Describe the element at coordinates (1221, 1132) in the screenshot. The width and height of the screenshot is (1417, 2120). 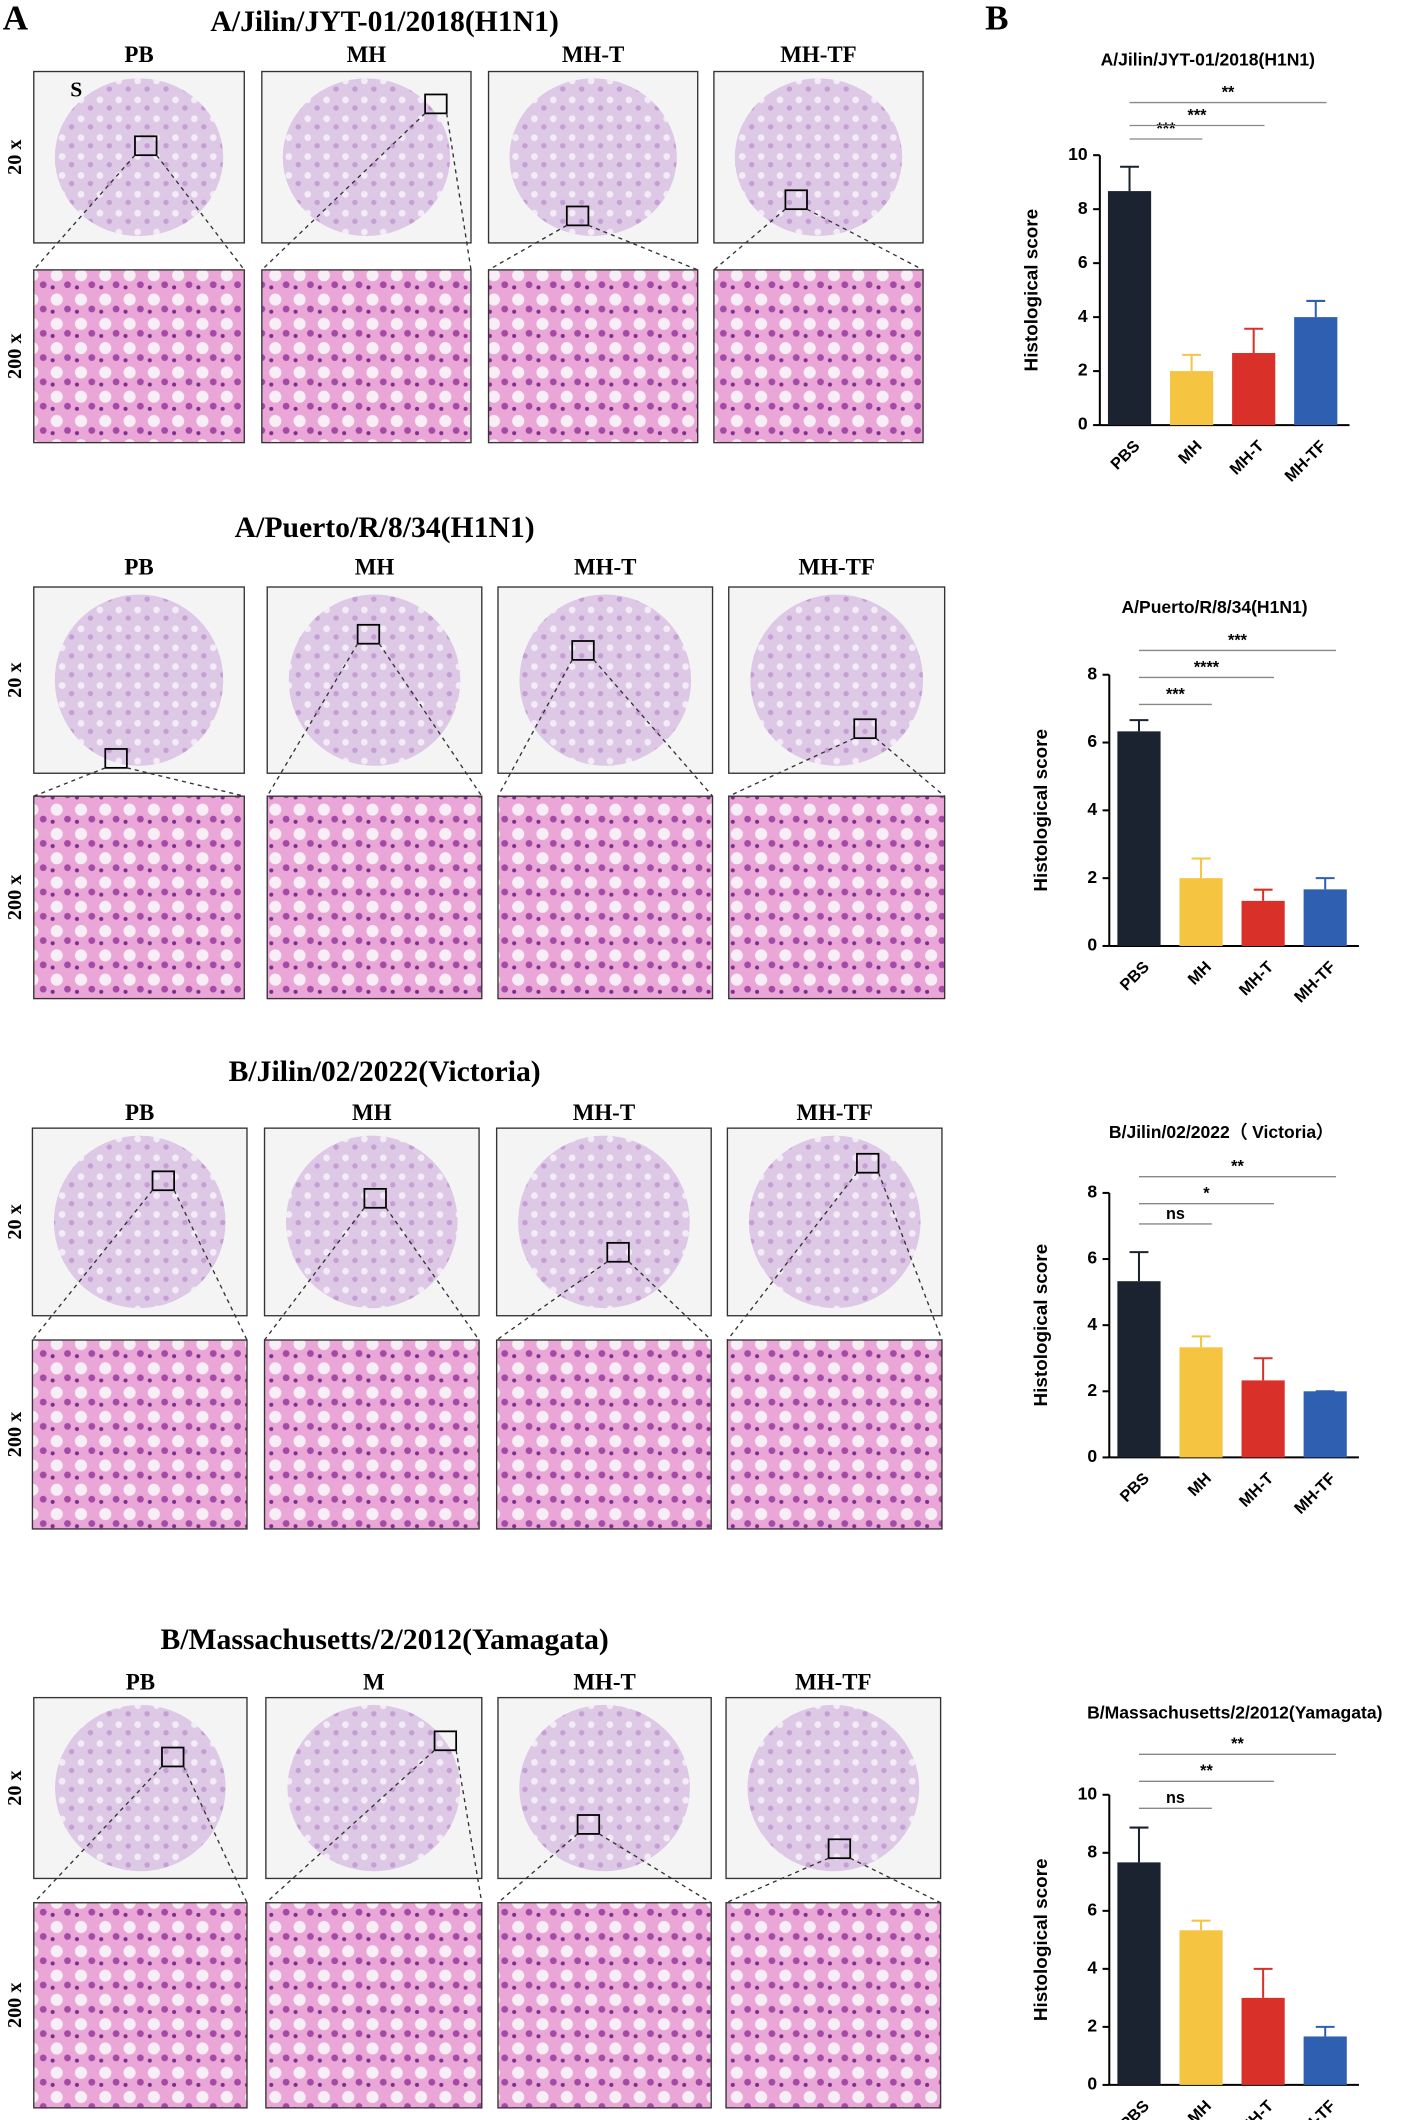
I see `chart-title: B/Jilin/02/2022（ Victoria）` at that location.